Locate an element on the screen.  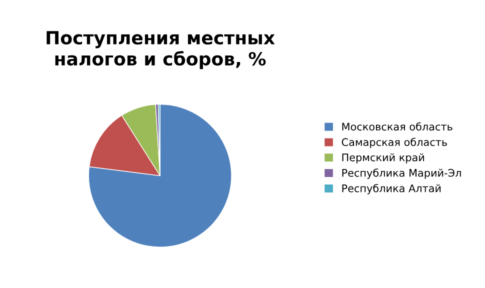
legend-label: Республика Алтай is located at coordinates (391, 189).